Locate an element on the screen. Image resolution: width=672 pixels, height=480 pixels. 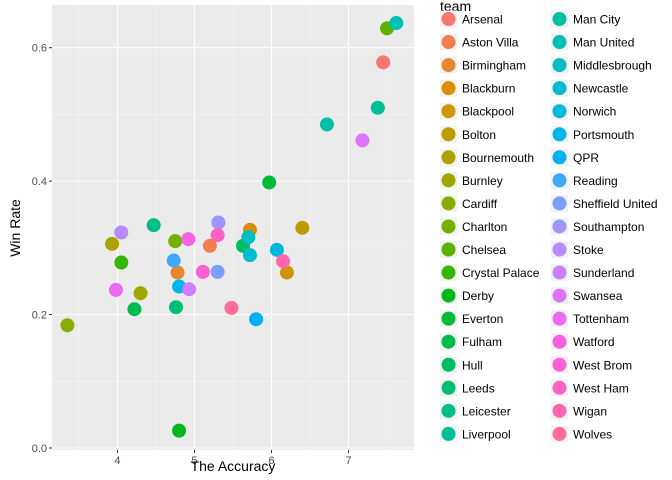
legend-item: Crystal Palace is located at coordinates (490, 273).